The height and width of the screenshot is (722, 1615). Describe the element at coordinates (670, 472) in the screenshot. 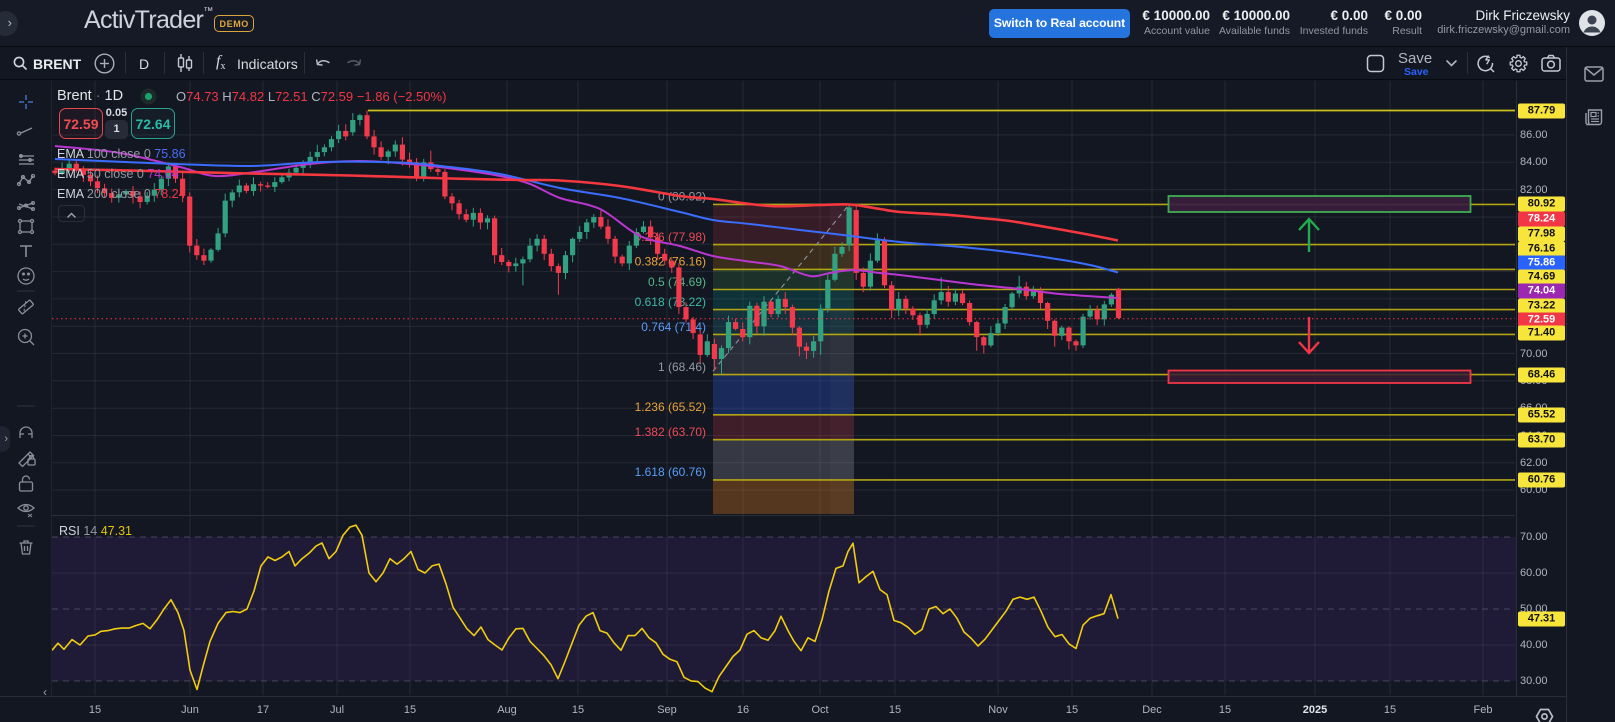

I see `svg-text: 1.618 (60.76)` at that location.